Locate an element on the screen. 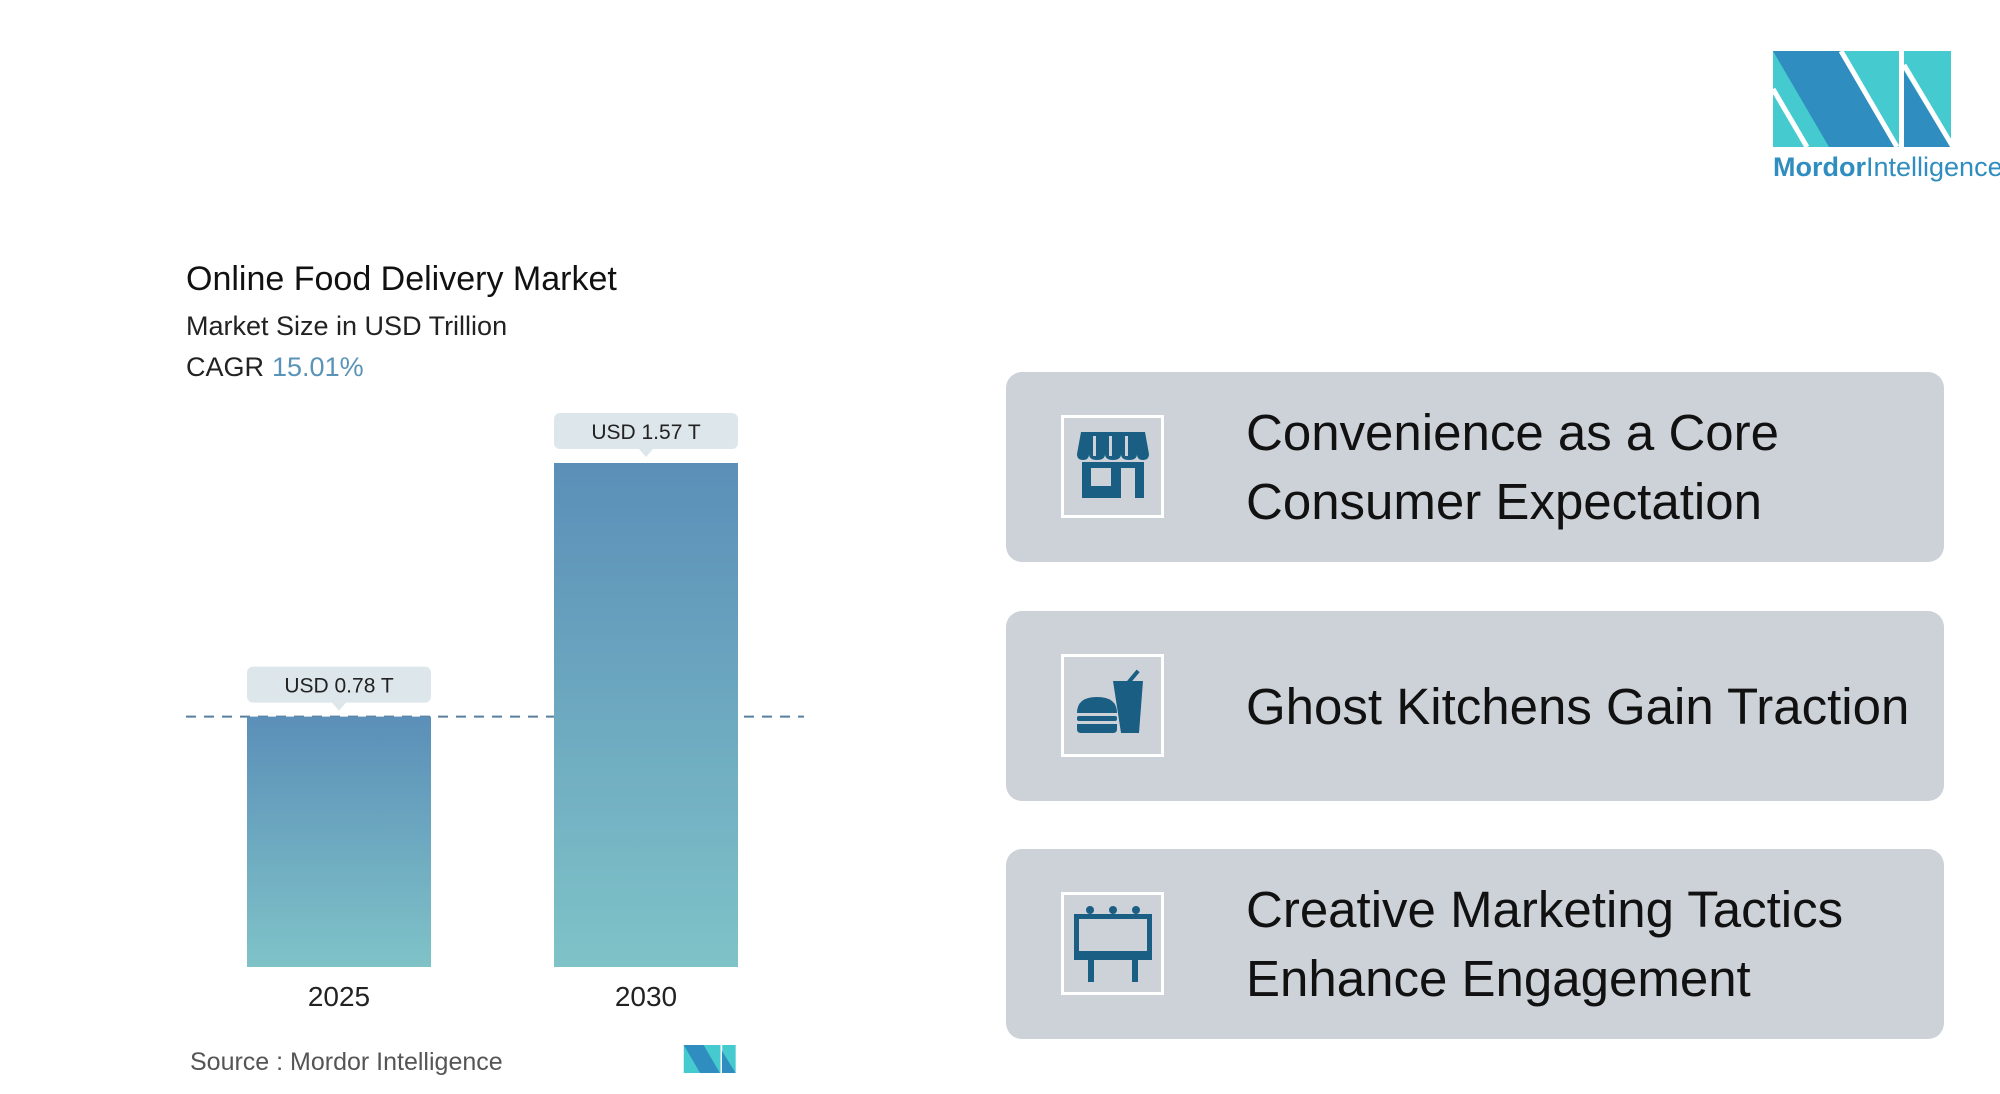 The image size is (2000, 1094). bar-2030 is located at coordinates (646, 715).